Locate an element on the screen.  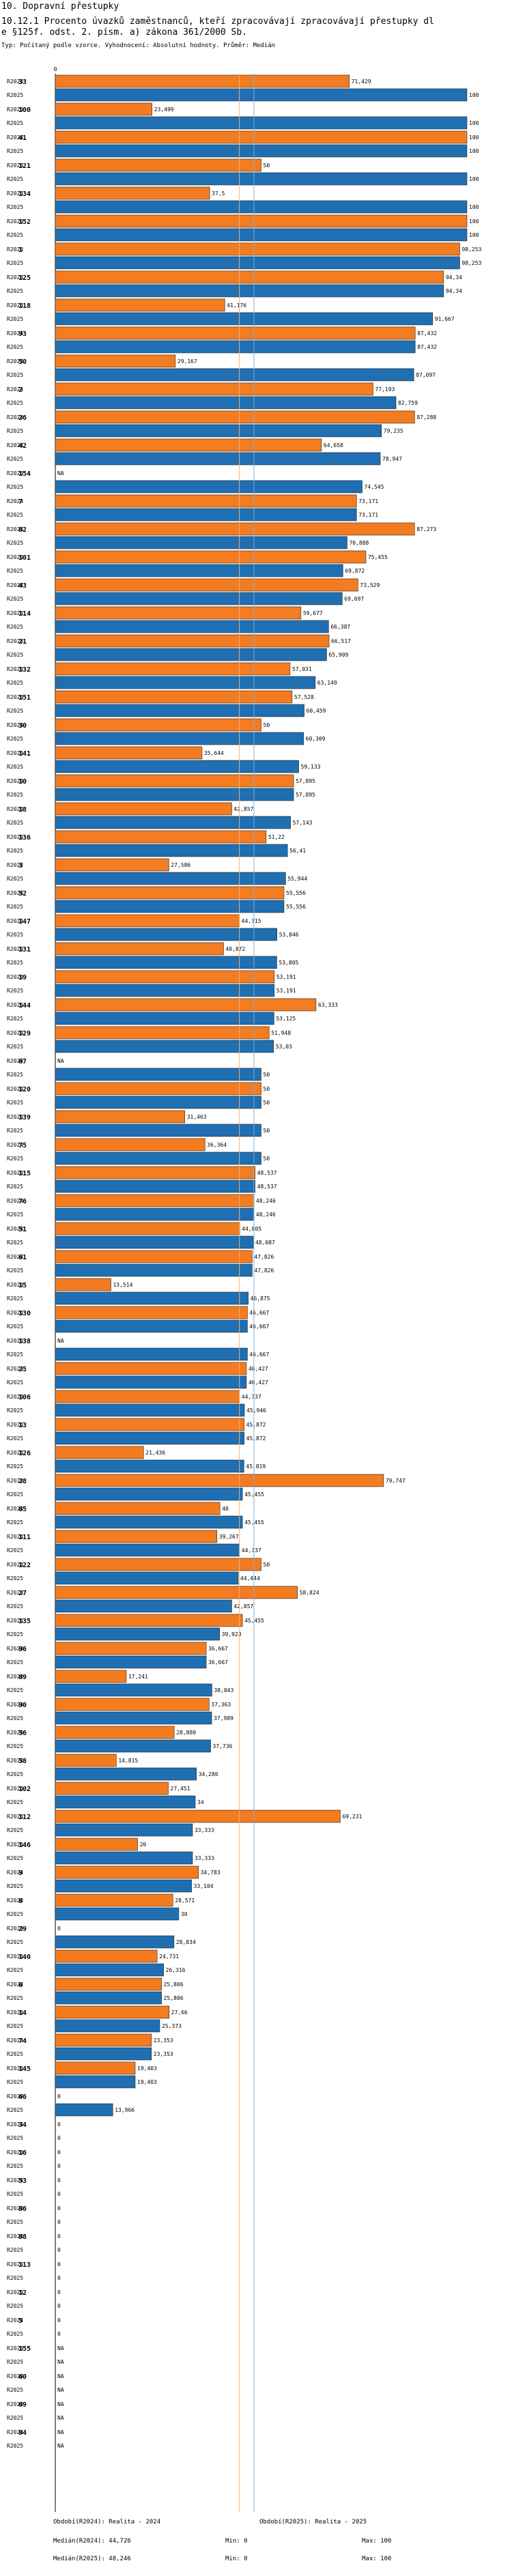
row-label: 16 is located at coordinates (22, 2153).